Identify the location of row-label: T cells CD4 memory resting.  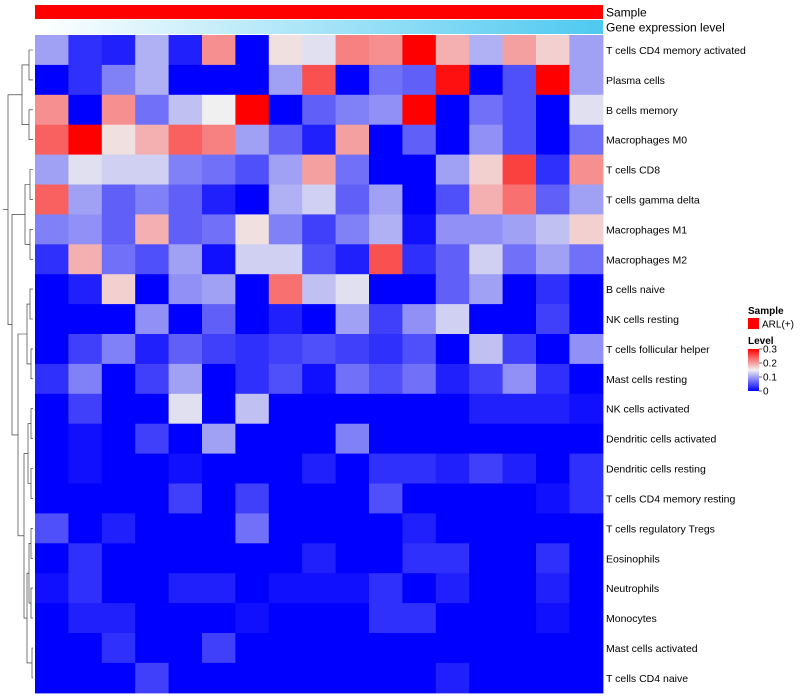
(670, 499).